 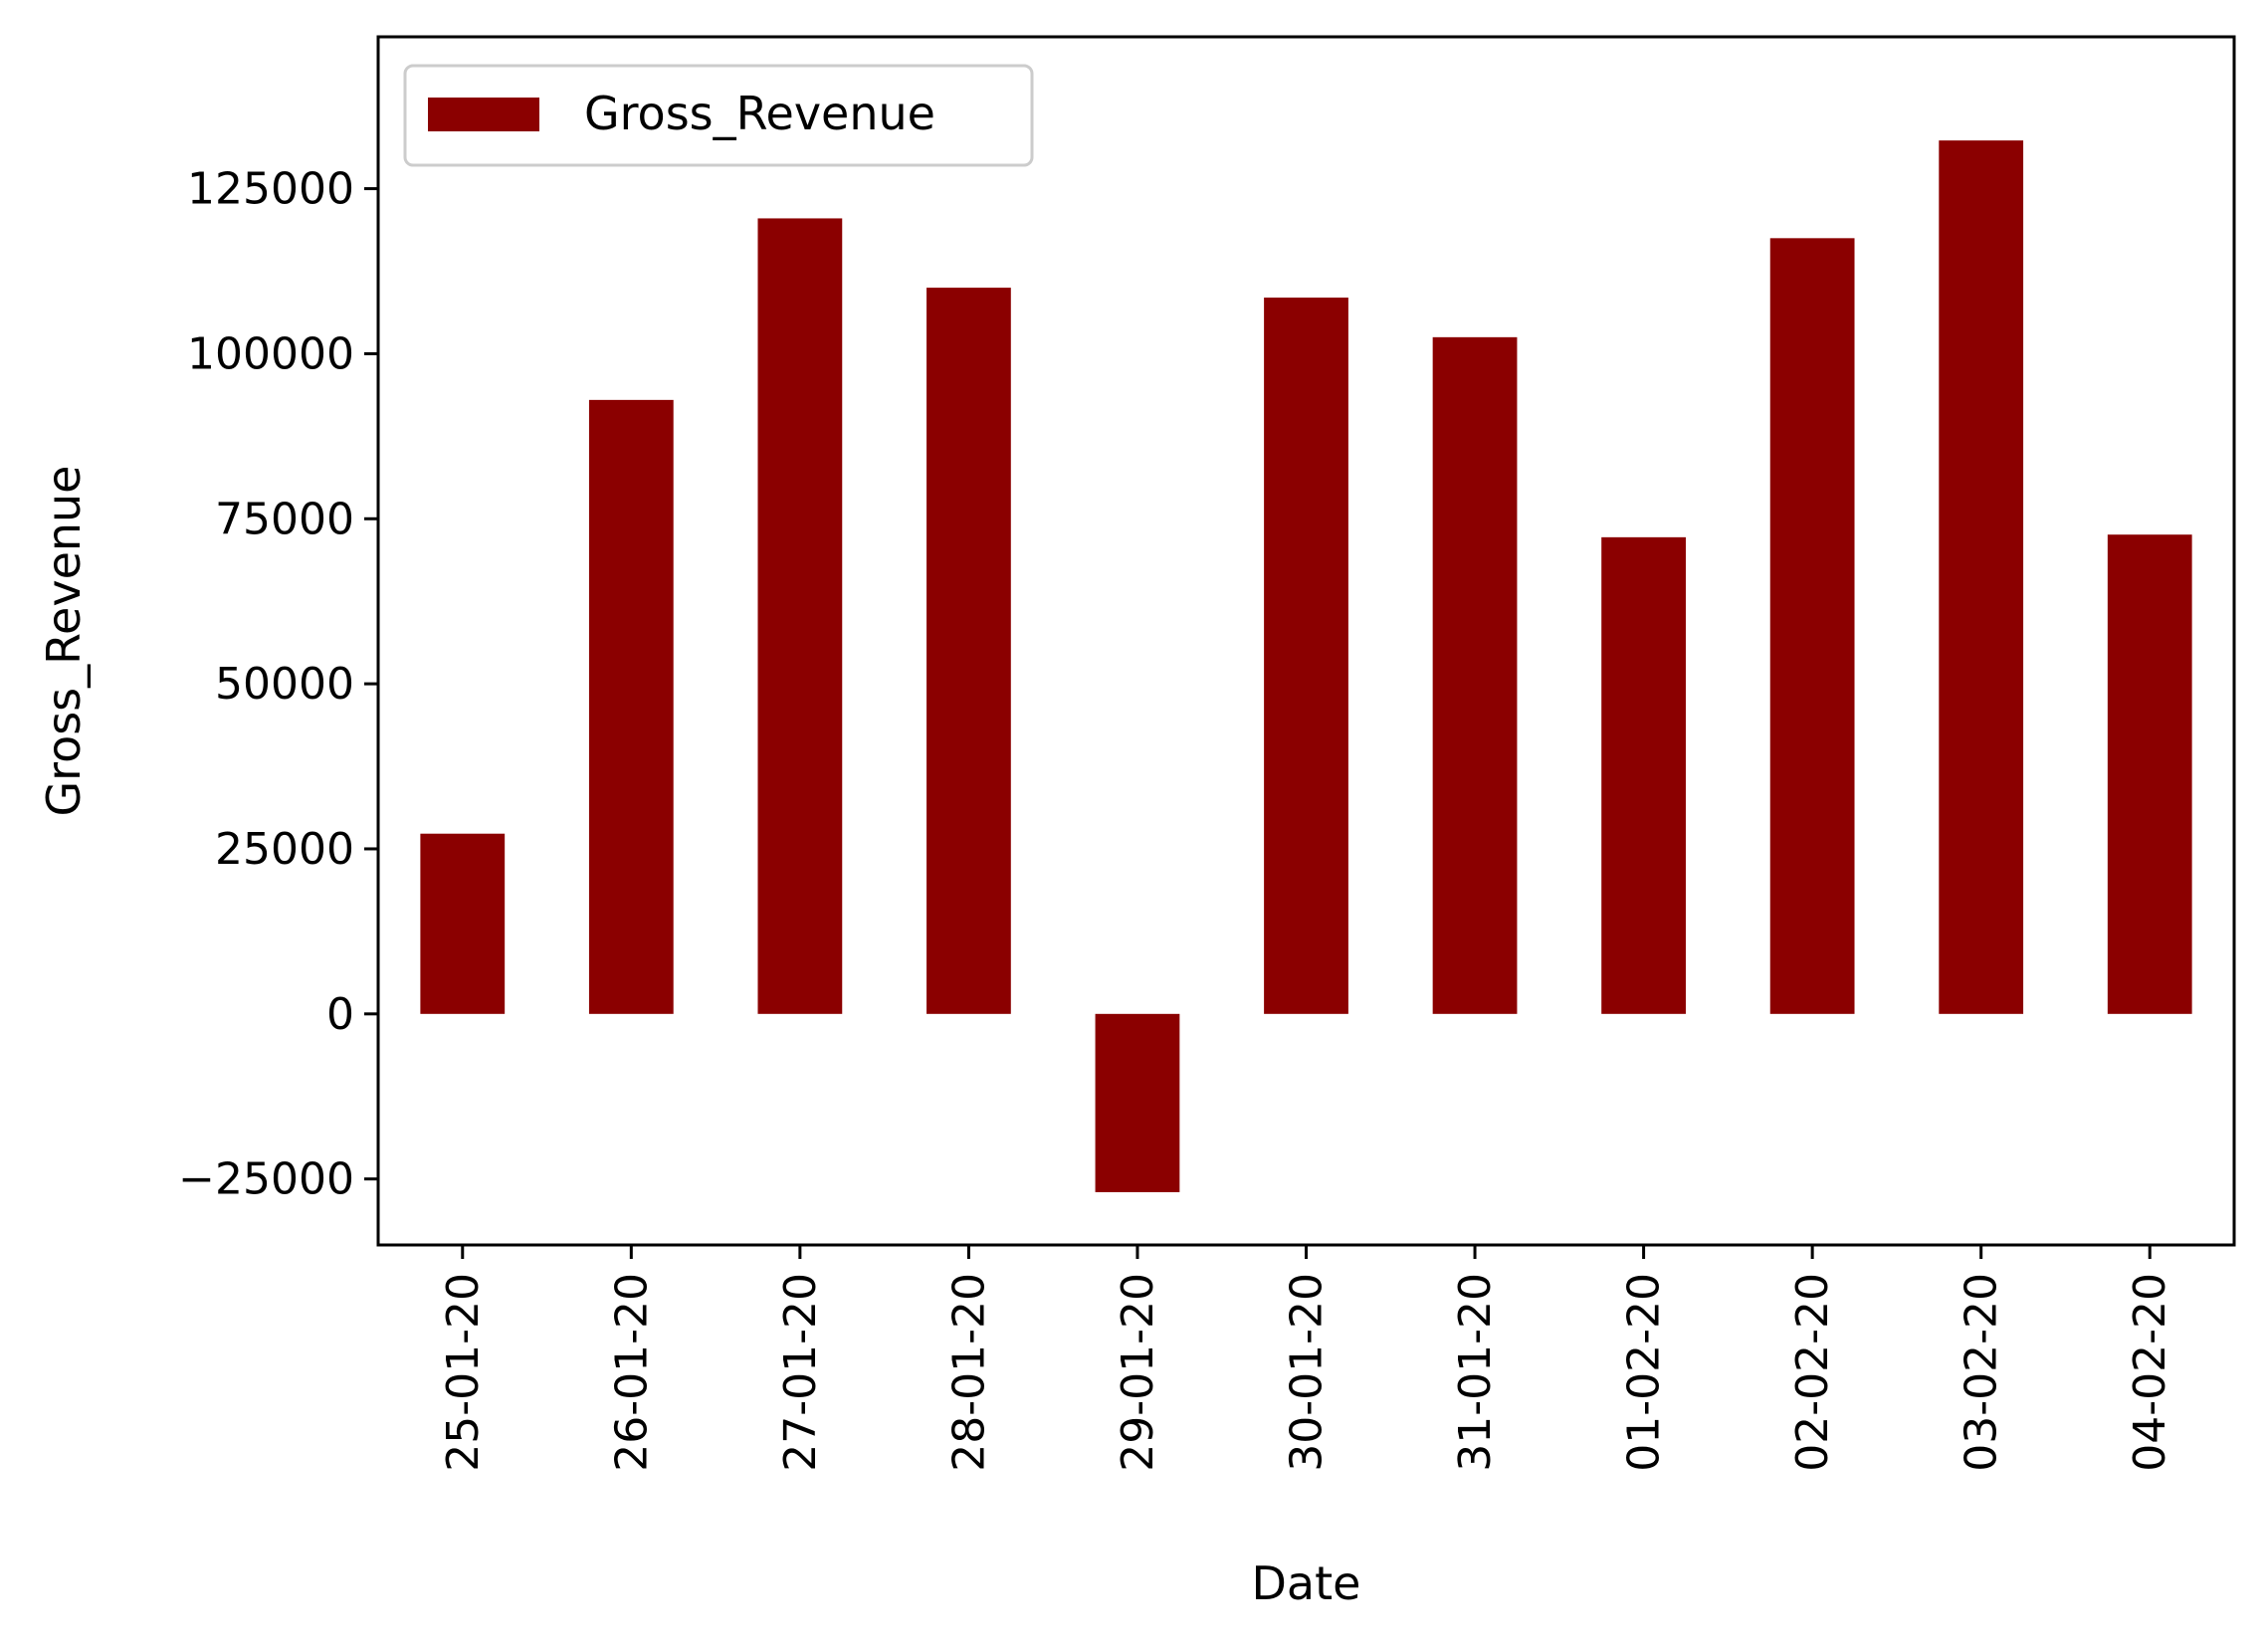 I want to click on y-axis: −25000 0 25000 50000 75000 100000 125000, so click(x=278, y=684).